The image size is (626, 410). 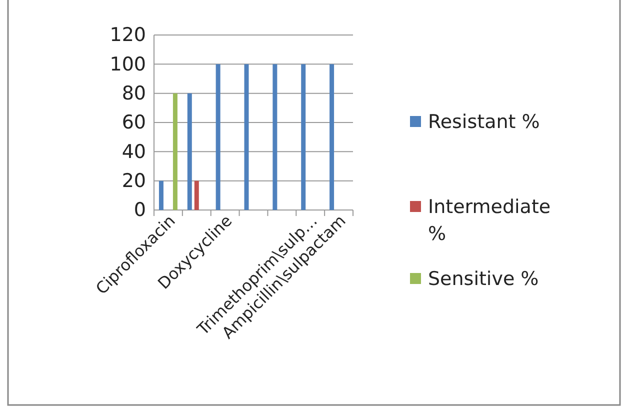 What do you see at coordinates (134, 181) in the screenshot?
I see `y-tick-label: 20` at bounding box center [134, 181].